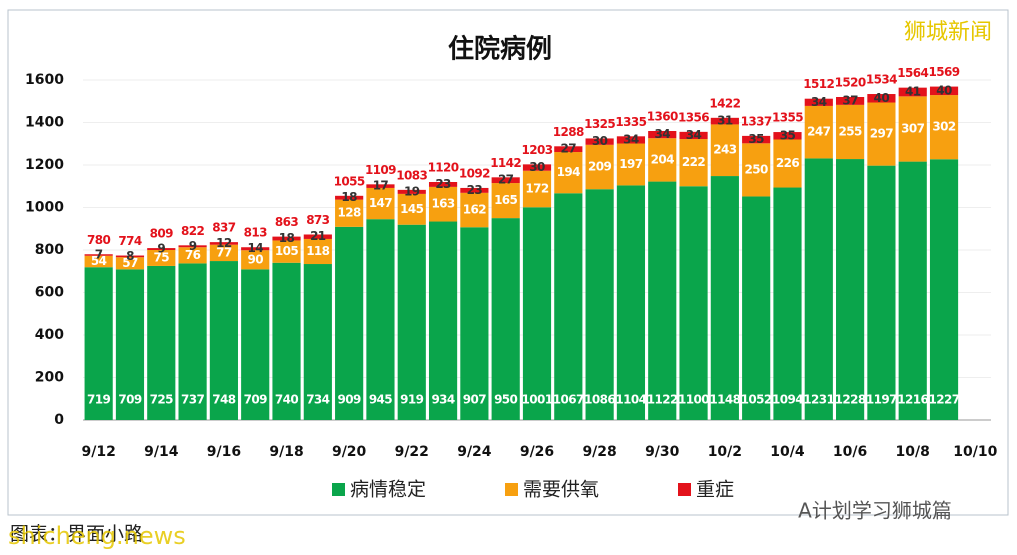 This screenshot has height=555, width=1017. What do you see at coordinates (380, 170) in the screenshot?
I see `total-label: 1109` at bounding box center [380, 170].